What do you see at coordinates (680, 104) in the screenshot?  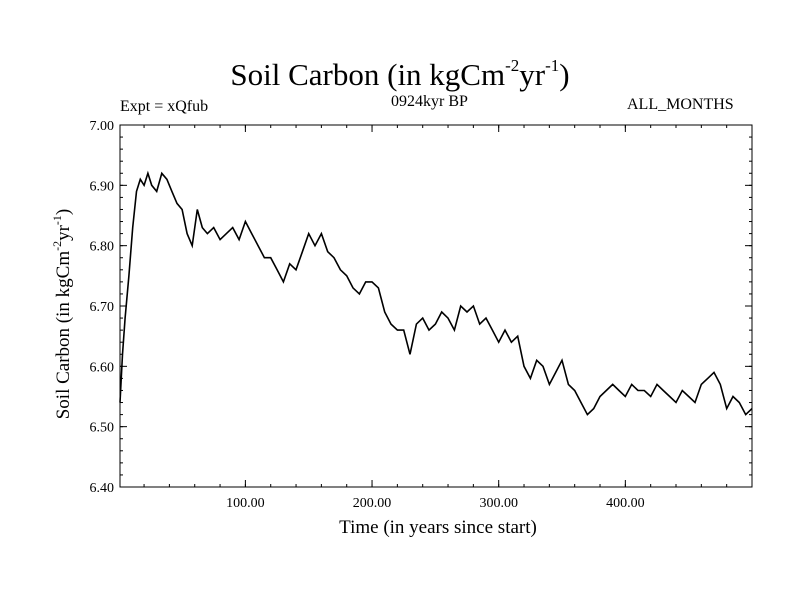 I see `months-label: ALL_MONTHS` at bounding box center [680, 104].